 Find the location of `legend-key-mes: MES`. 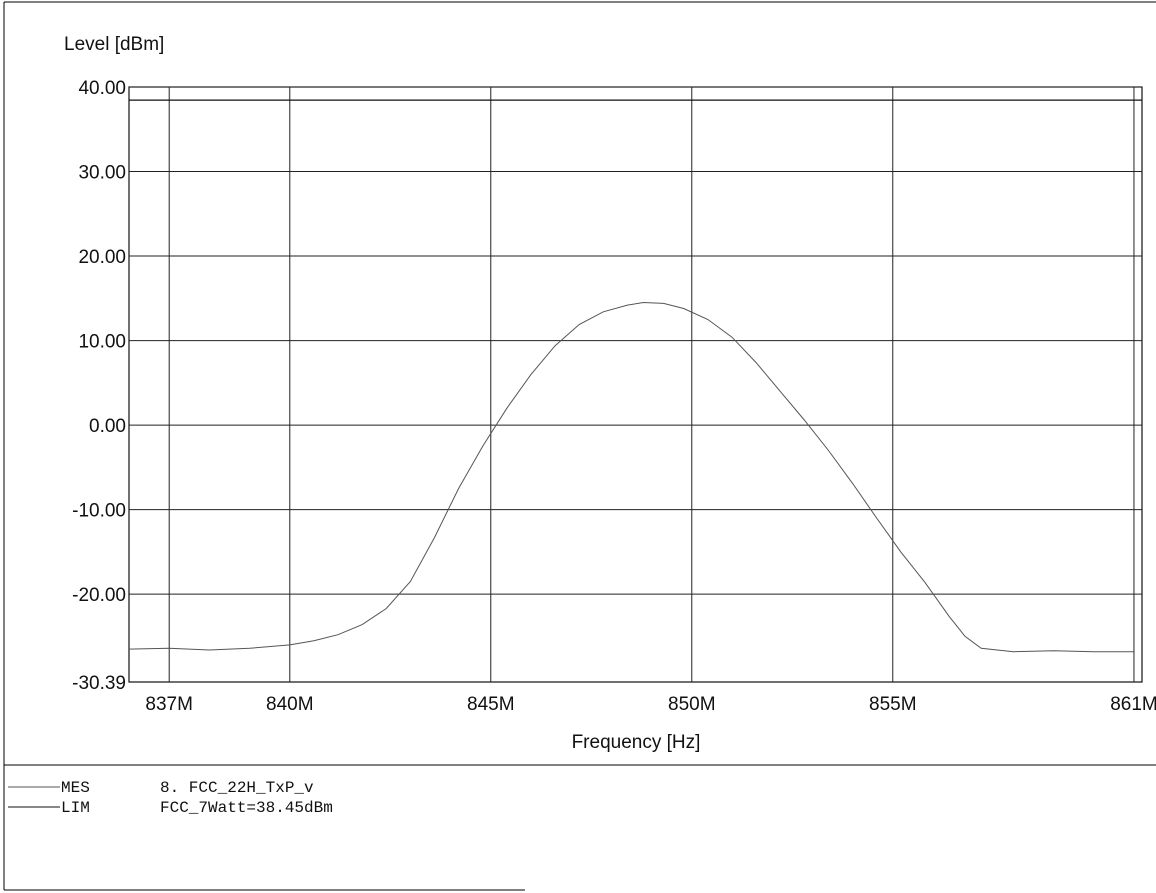

legend-key-mes: MES is located at coordinates (75, 788).